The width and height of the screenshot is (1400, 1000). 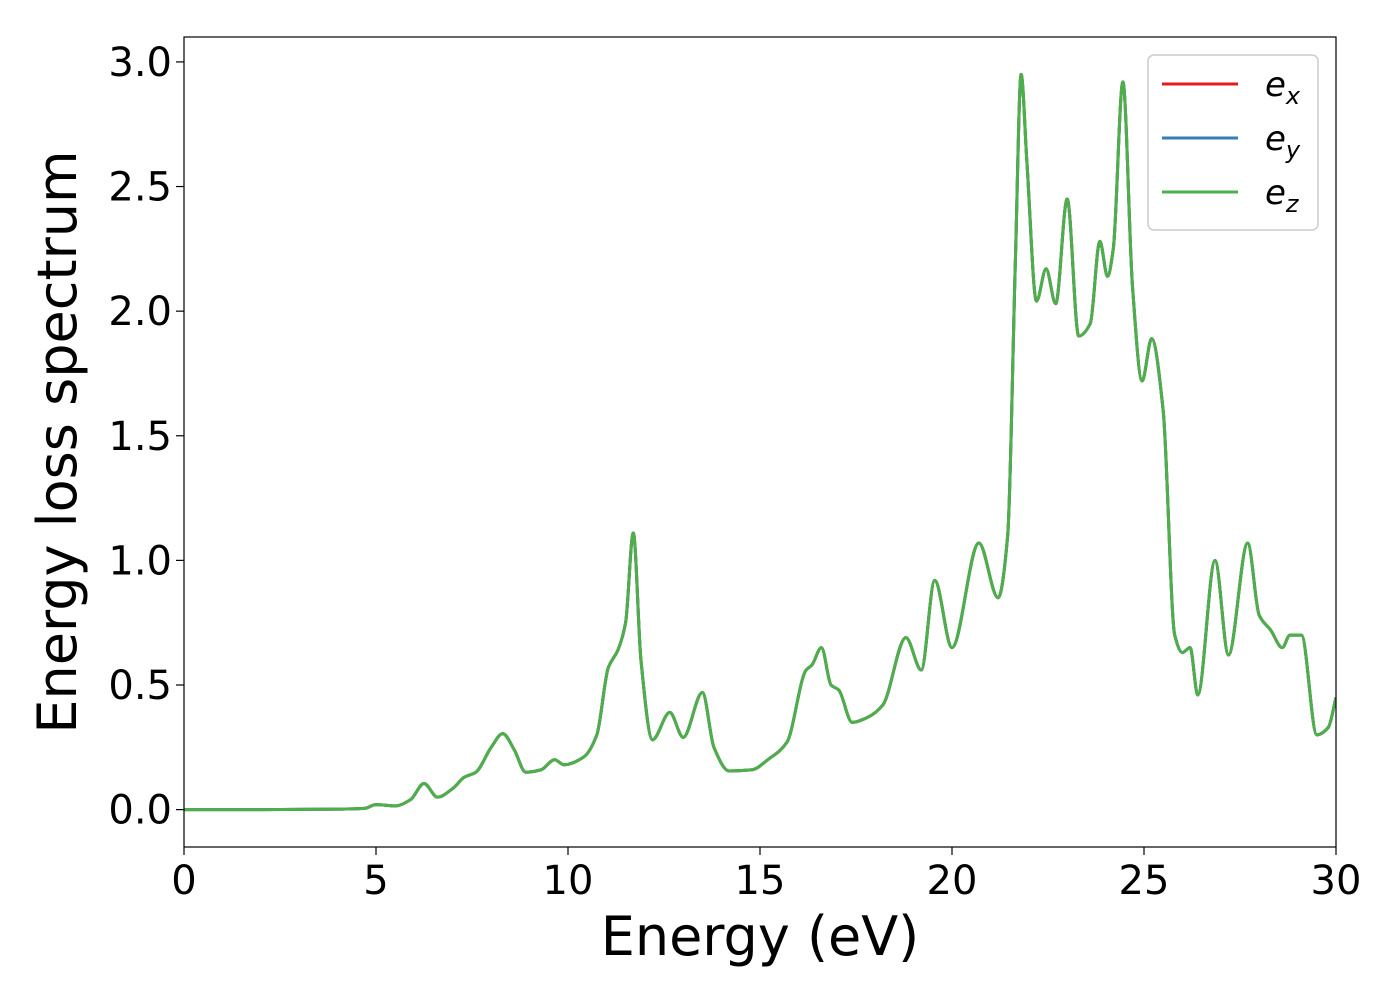 I want to click on y-tick-label: 2.5, so click(x=140, y=188).